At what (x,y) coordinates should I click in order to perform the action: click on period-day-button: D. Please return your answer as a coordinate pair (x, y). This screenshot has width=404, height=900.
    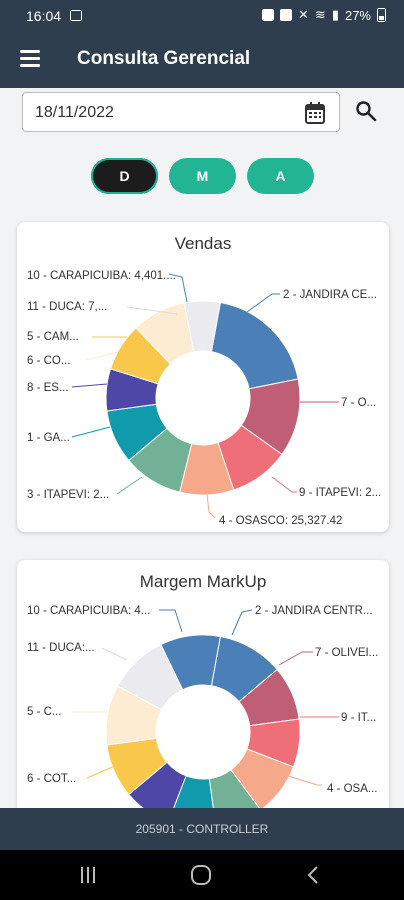
    Looking at the image, I should click on (124, 176).